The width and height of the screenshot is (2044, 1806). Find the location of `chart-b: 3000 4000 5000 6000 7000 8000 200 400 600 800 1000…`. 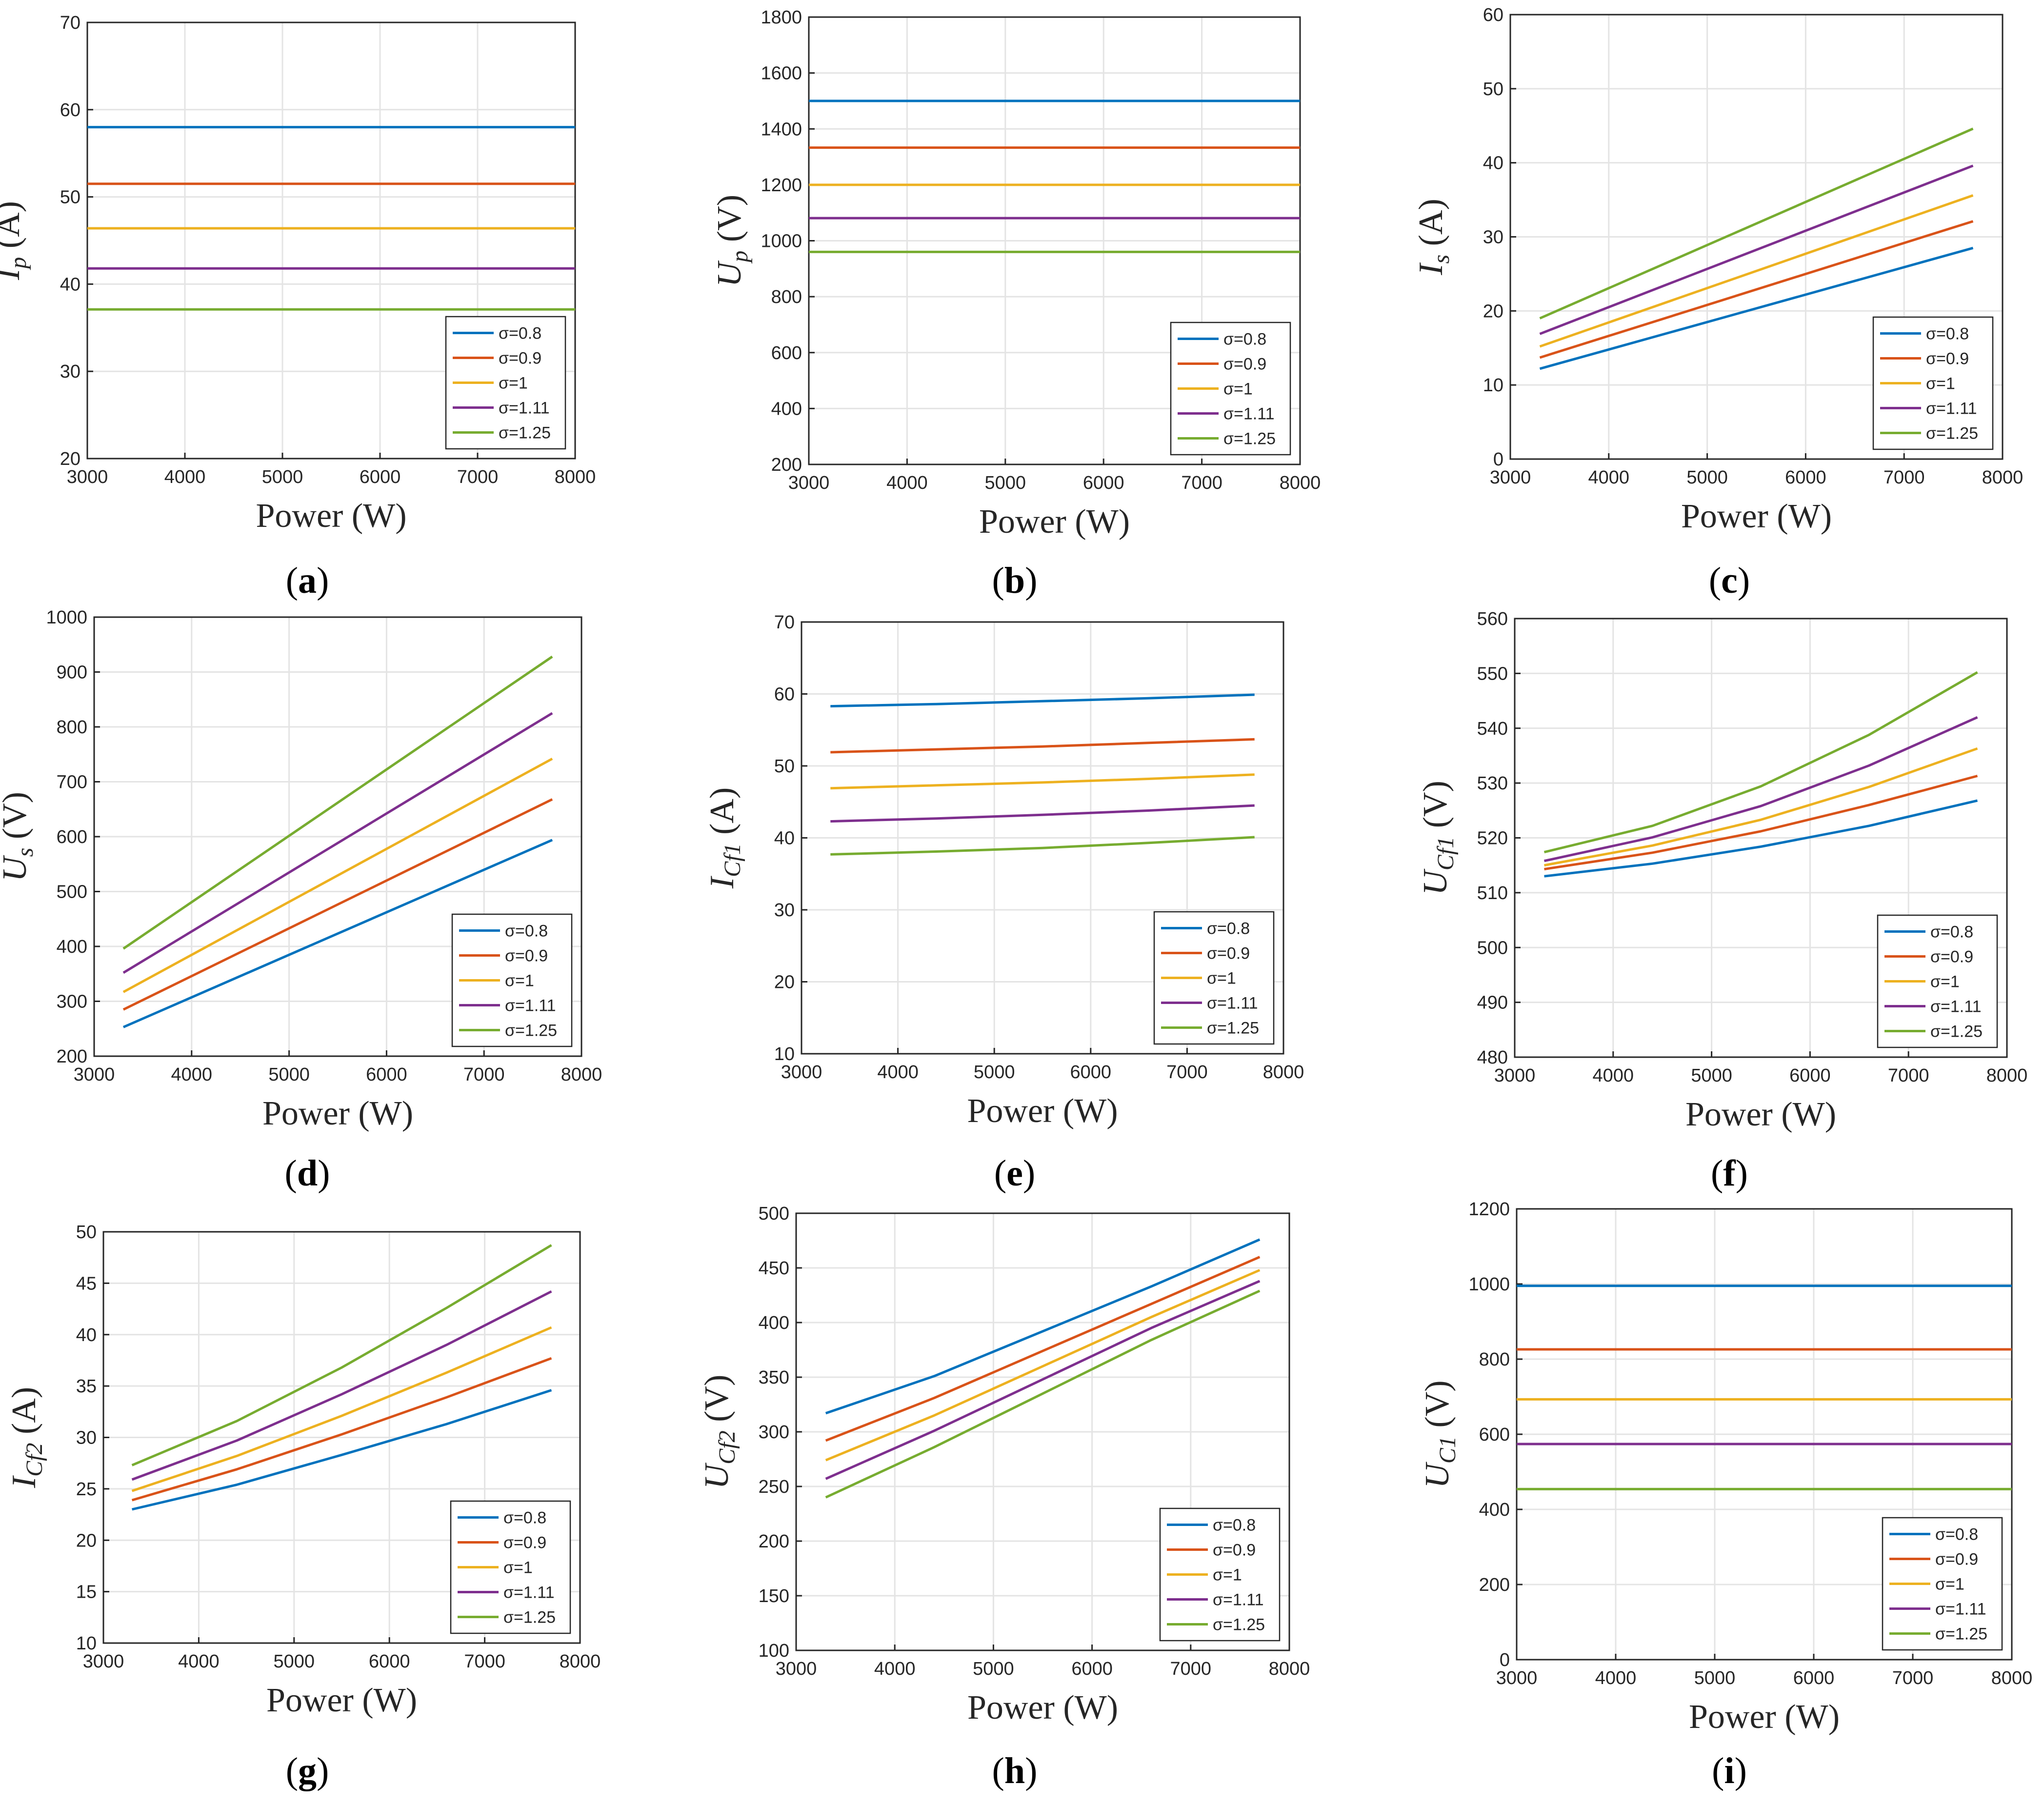

chart-b: 3000 4000 5000 6000 7000 8000 200 400 600 800 1000… is located at coordinates (1016, 304).